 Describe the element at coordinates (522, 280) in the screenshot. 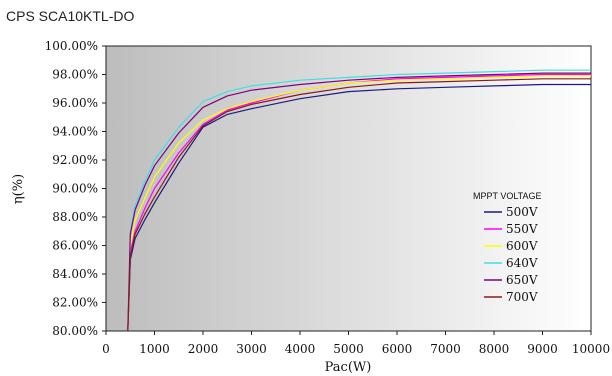

I see `legend-label: 650V` at that location.